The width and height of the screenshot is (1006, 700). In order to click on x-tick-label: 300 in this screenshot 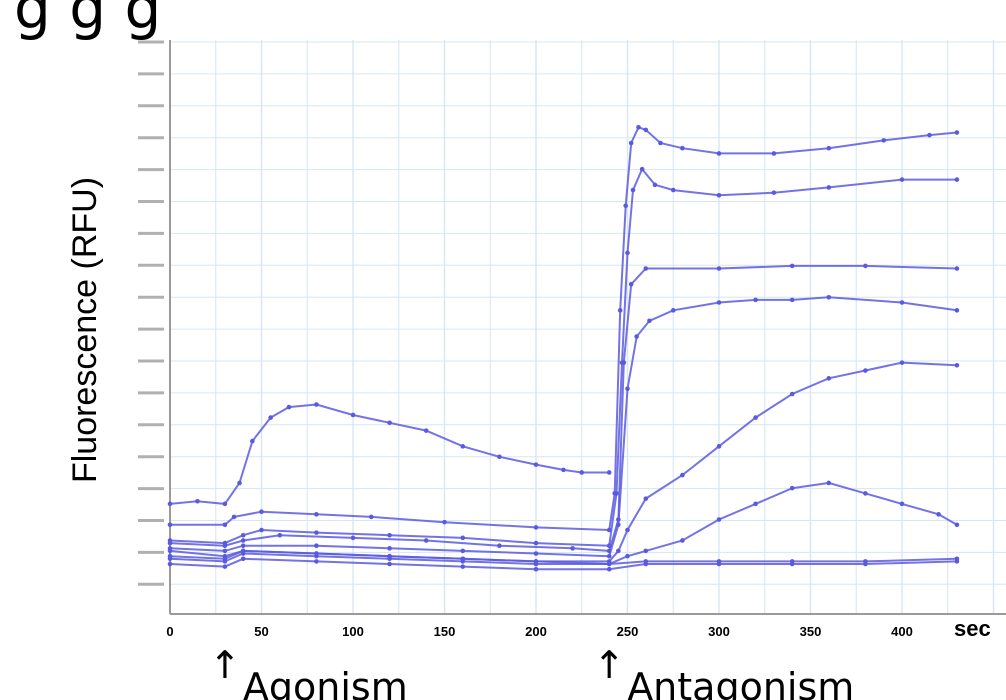, I will do `click(719, 631)`.